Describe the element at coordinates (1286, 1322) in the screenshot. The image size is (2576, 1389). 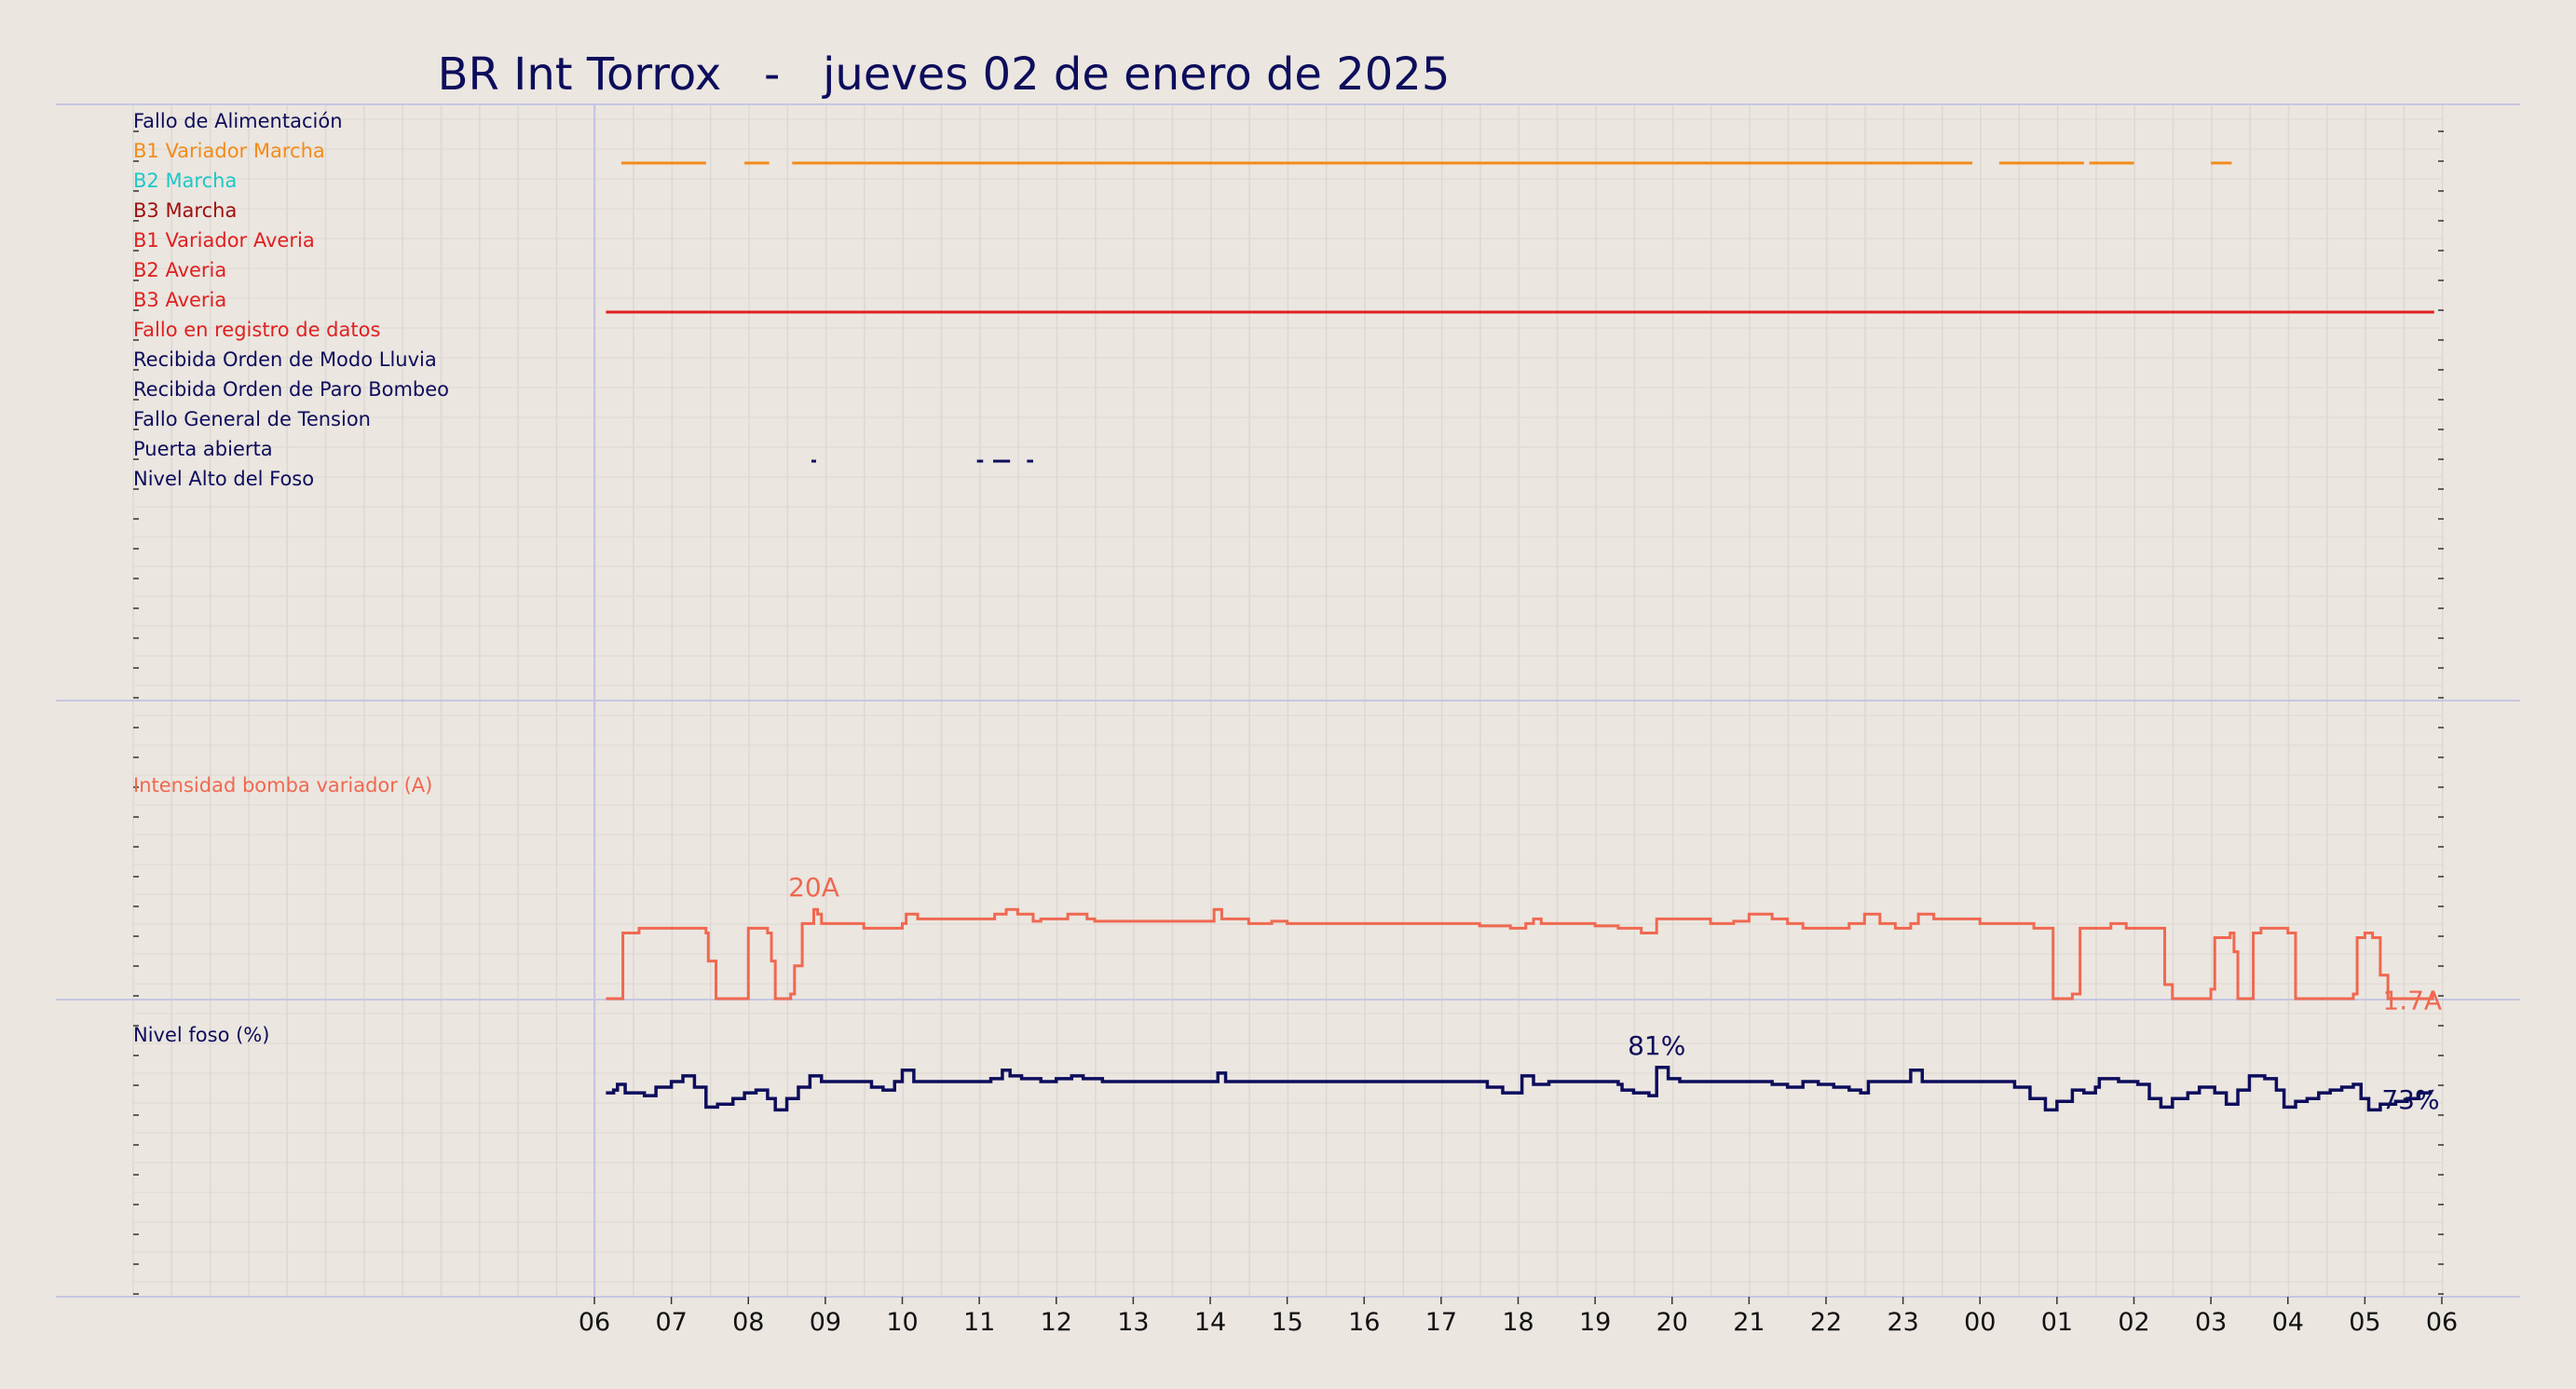
I see `x-tick-label: 15` at that location.